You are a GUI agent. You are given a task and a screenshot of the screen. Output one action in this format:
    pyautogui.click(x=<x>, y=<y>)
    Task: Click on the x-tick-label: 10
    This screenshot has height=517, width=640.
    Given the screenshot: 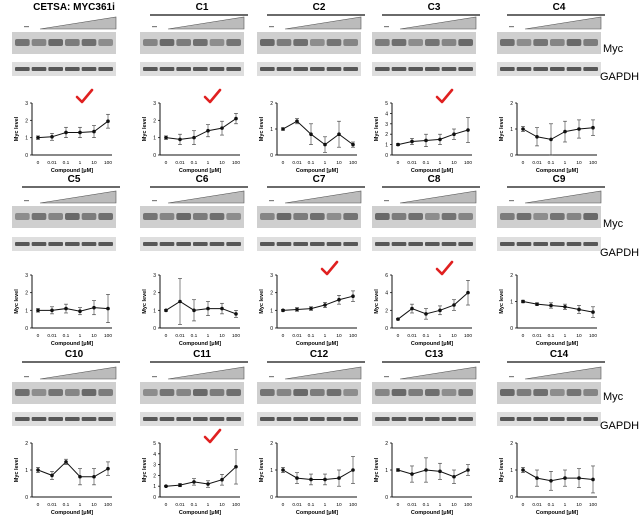 What is the action you would take?
    pyautogui.click(x=579, y=163)
    